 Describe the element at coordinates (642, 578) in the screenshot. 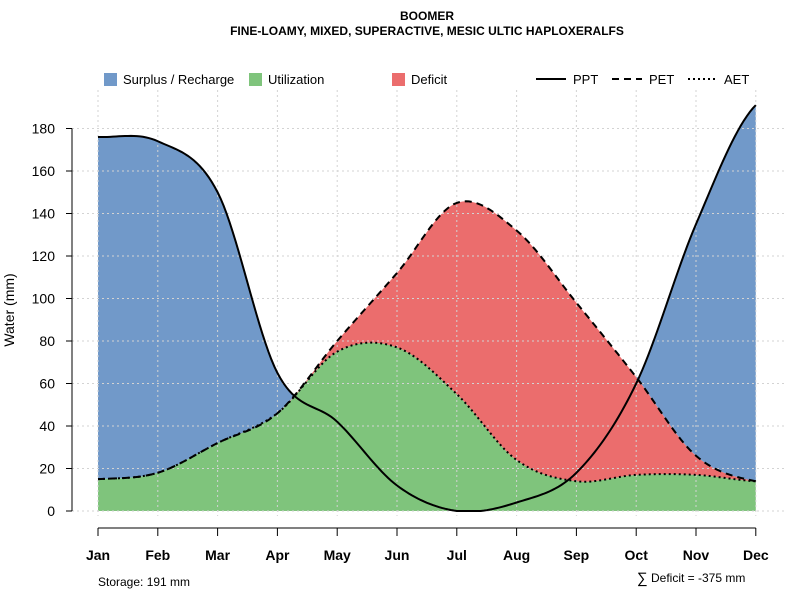

I see `deficit-sum-symbol: ∑` at that location.